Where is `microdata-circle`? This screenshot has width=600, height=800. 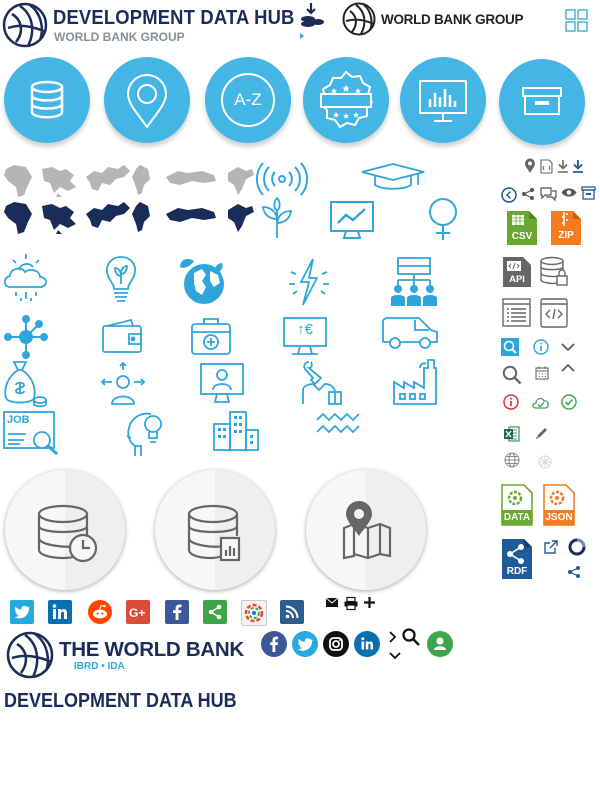
microdata-circle is located at coordinates (215, 530).